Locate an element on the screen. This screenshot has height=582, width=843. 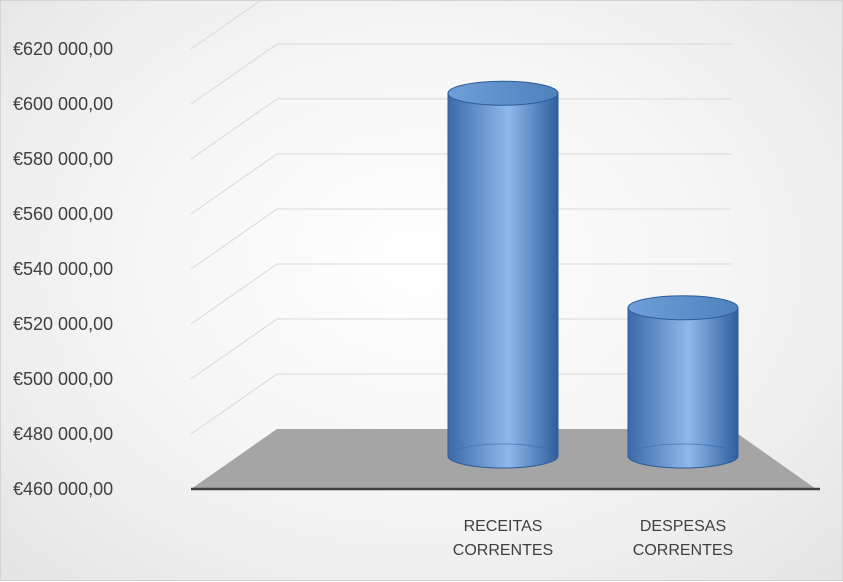
y-tick-label: €540 000,00 is located at coordinates (63, 269).